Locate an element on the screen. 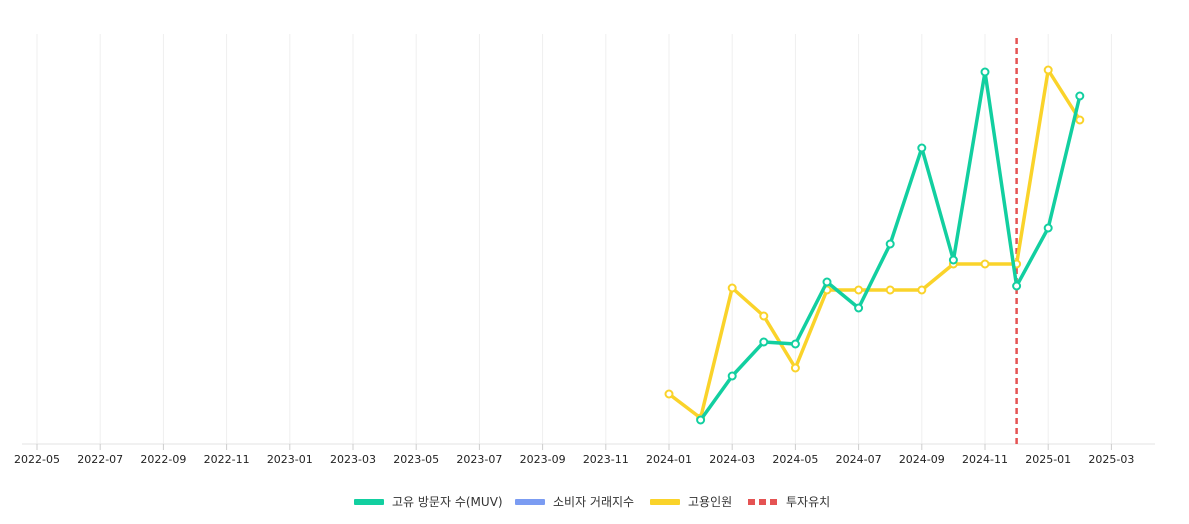 The image size is (1189, 524). x-tick-label: 2024-03 is located at coordinates (732, 459).